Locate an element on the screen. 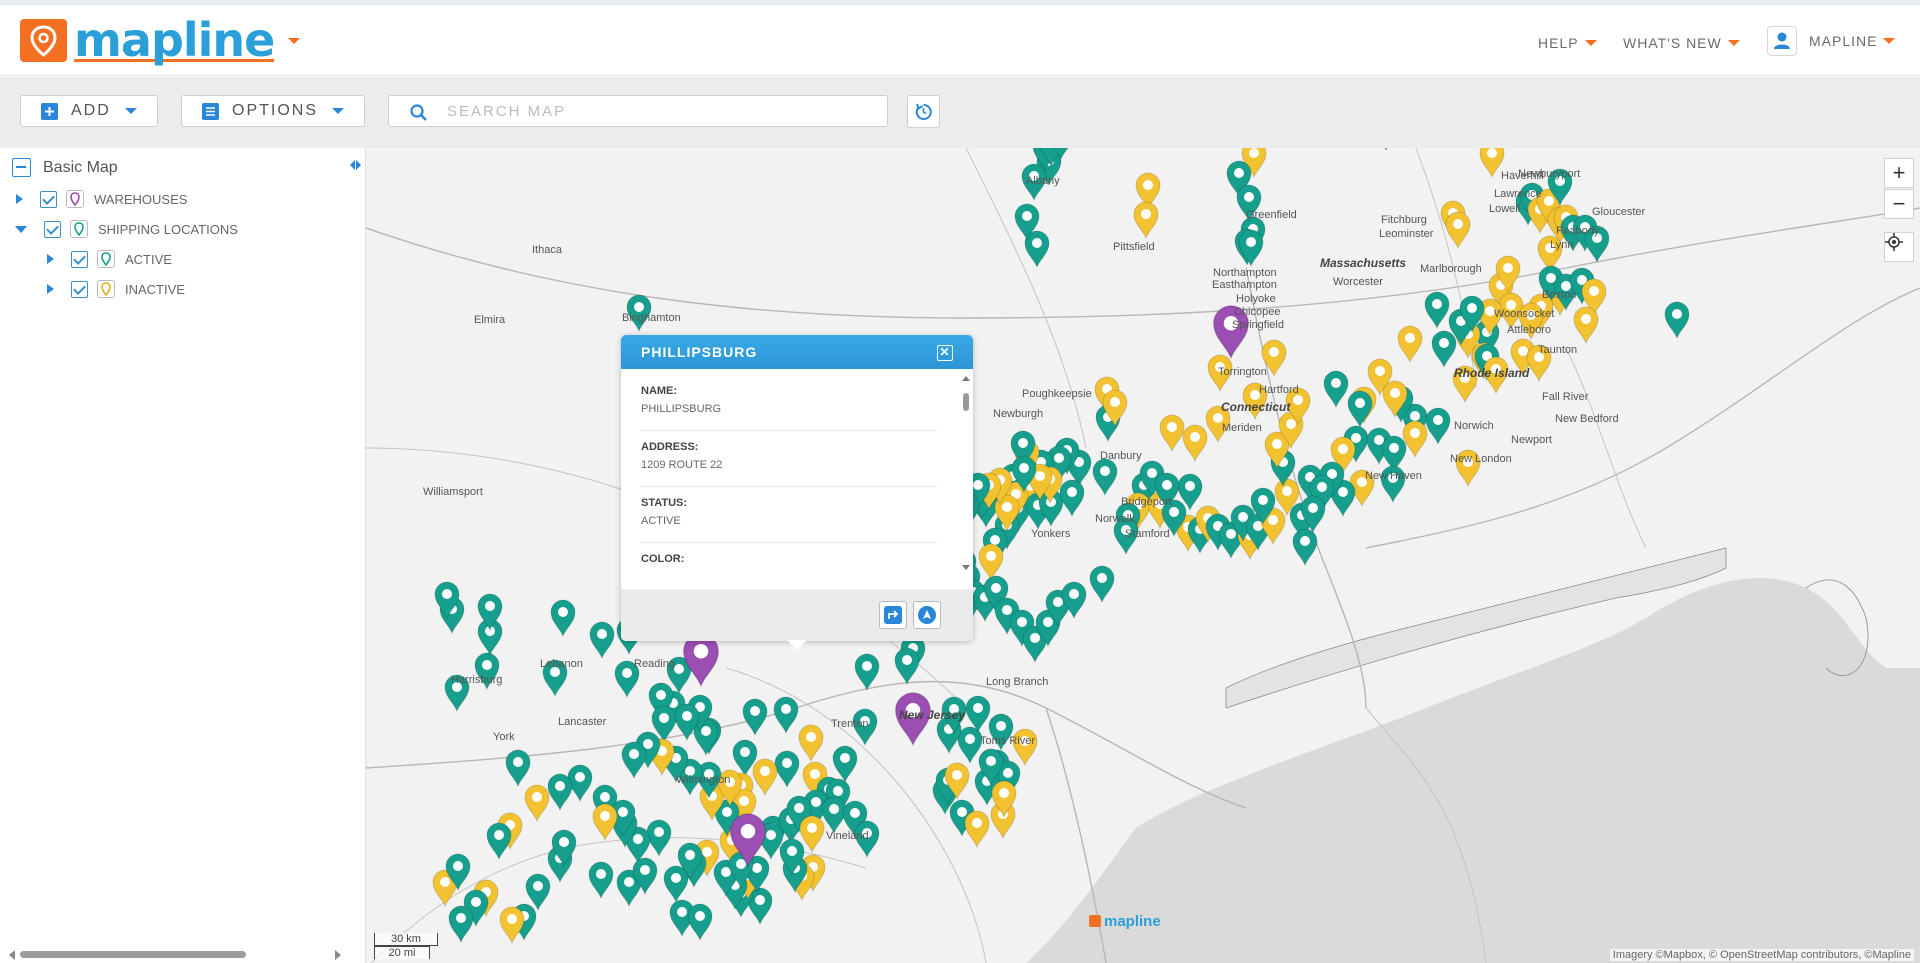  collapse-arrow-icon is located at coordinates (21, 229).